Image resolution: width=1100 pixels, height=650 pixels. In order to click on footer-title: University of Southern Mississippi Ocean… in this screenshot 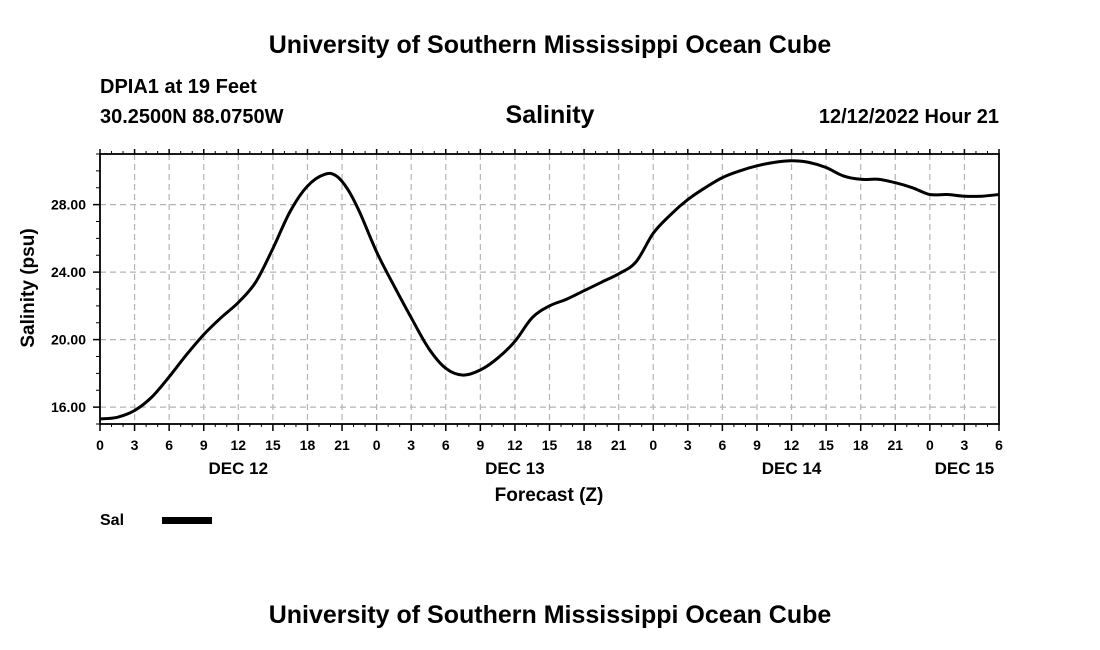, I will do `click(550, 615)`.